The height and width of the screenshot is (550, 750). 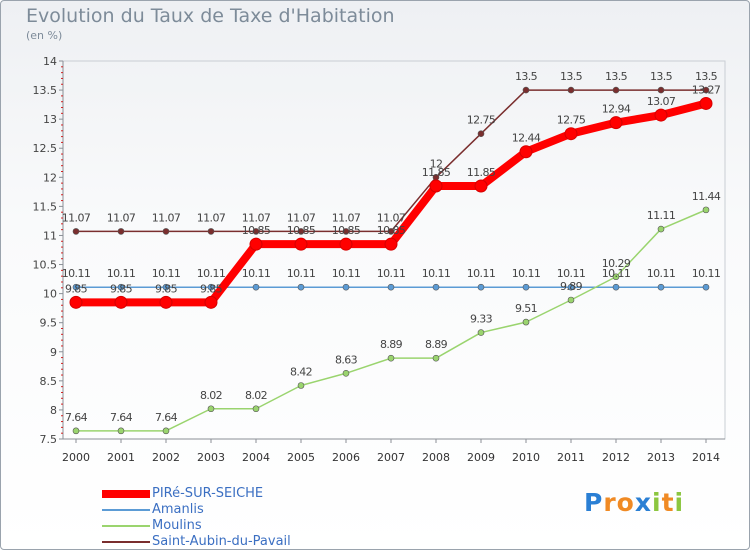 What do you see at coordinates (594, 502) in the screenshot?
I see `logo-letter: P` at bounding box center [594, 502].